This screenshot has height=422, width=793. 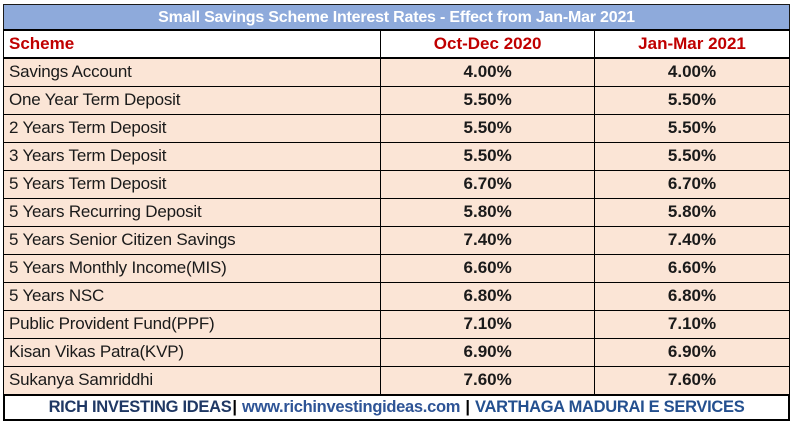 I want to click on scheme-name: 5 Years Senior Citizen Savings, so click(x=192, y=240).